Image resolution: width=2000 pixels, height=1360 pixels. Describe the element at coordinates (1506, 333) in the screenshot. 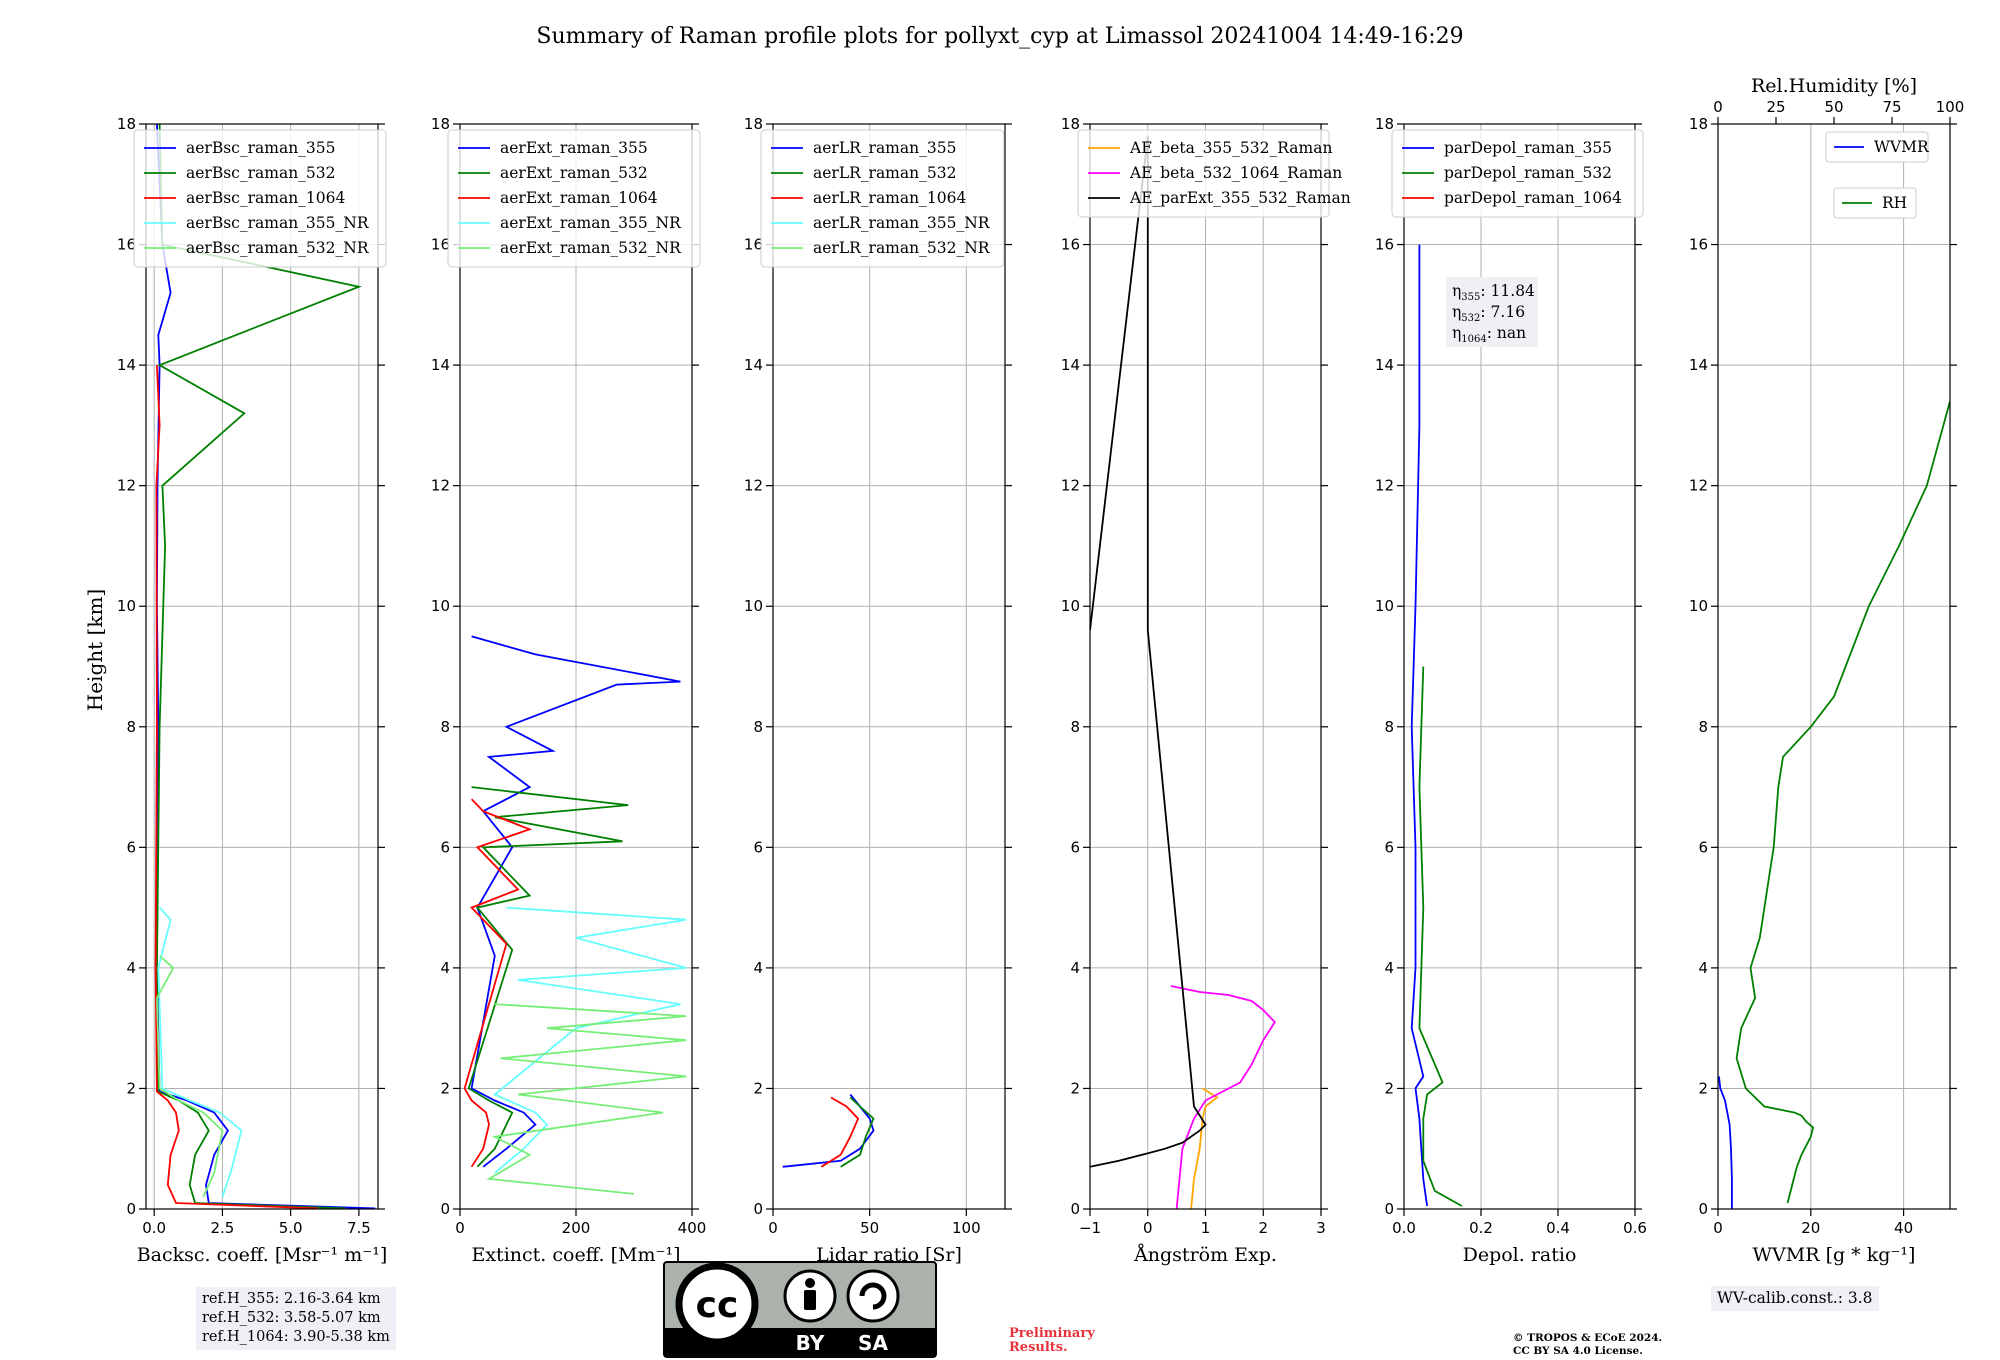

I see `eta-value: : nan` at that location.